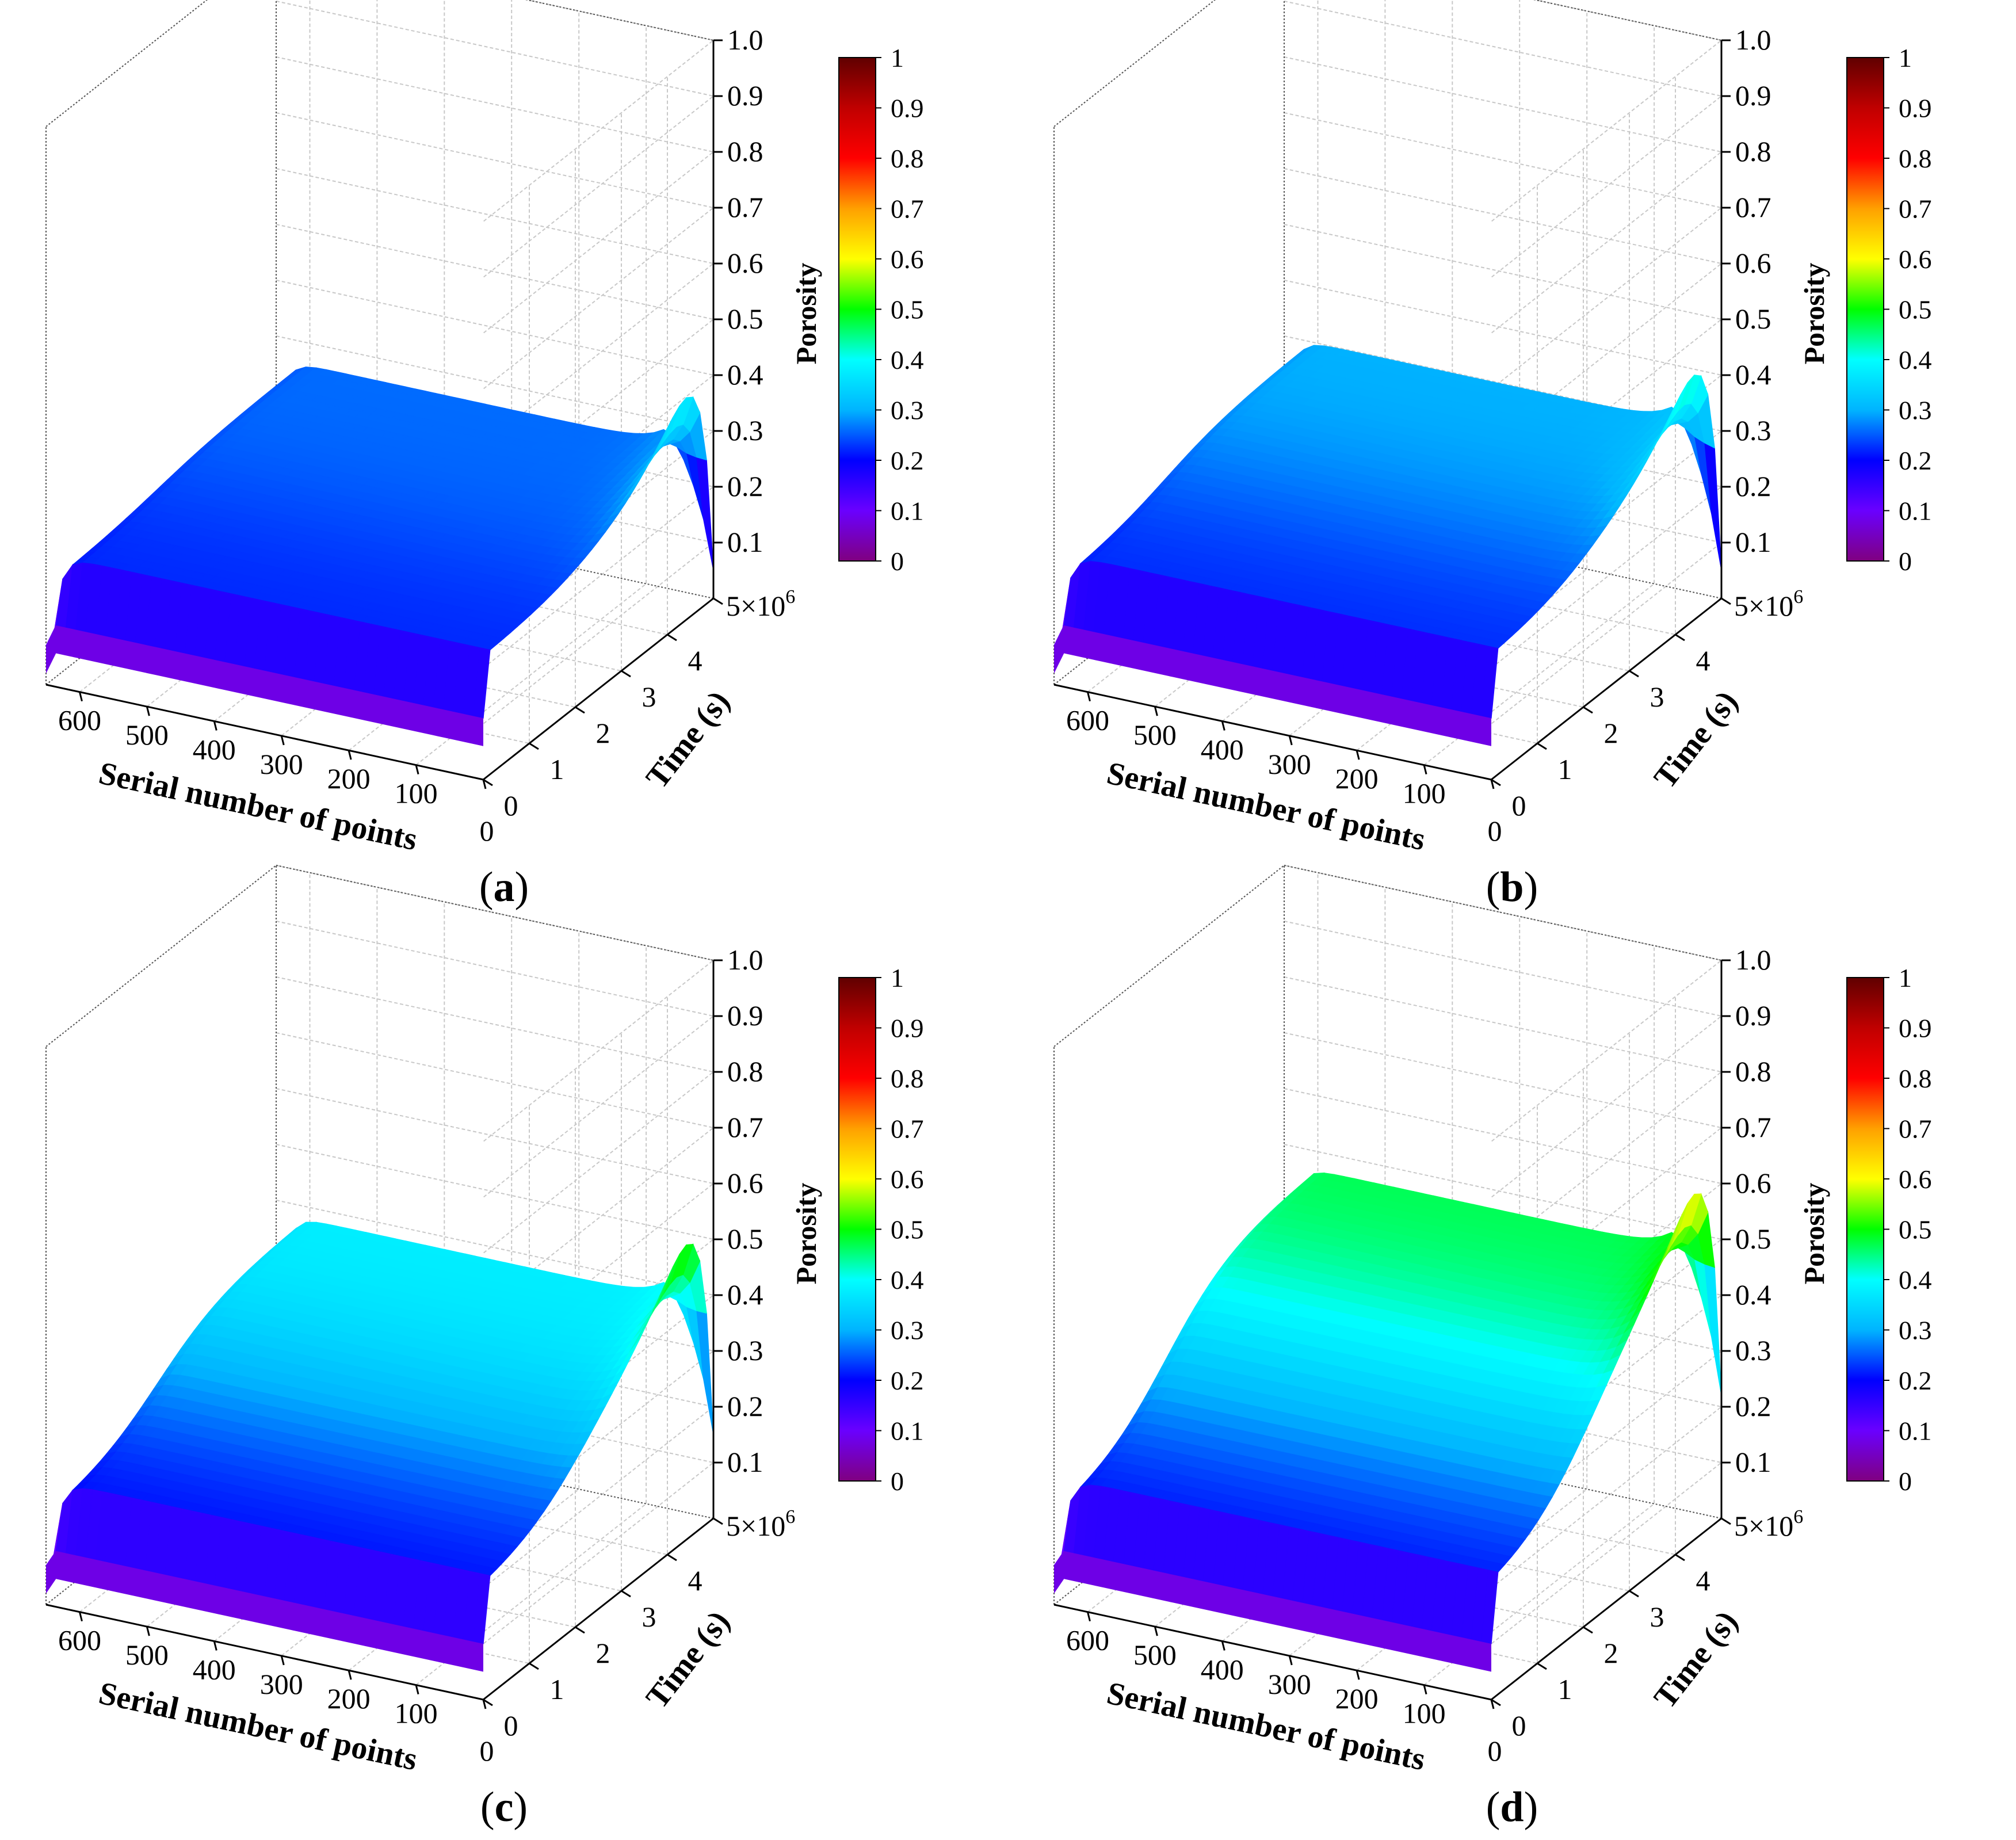 This screenshot has height=1840, width=2016. I want to click on z-tick-label: 1.0, so click(745, 40).